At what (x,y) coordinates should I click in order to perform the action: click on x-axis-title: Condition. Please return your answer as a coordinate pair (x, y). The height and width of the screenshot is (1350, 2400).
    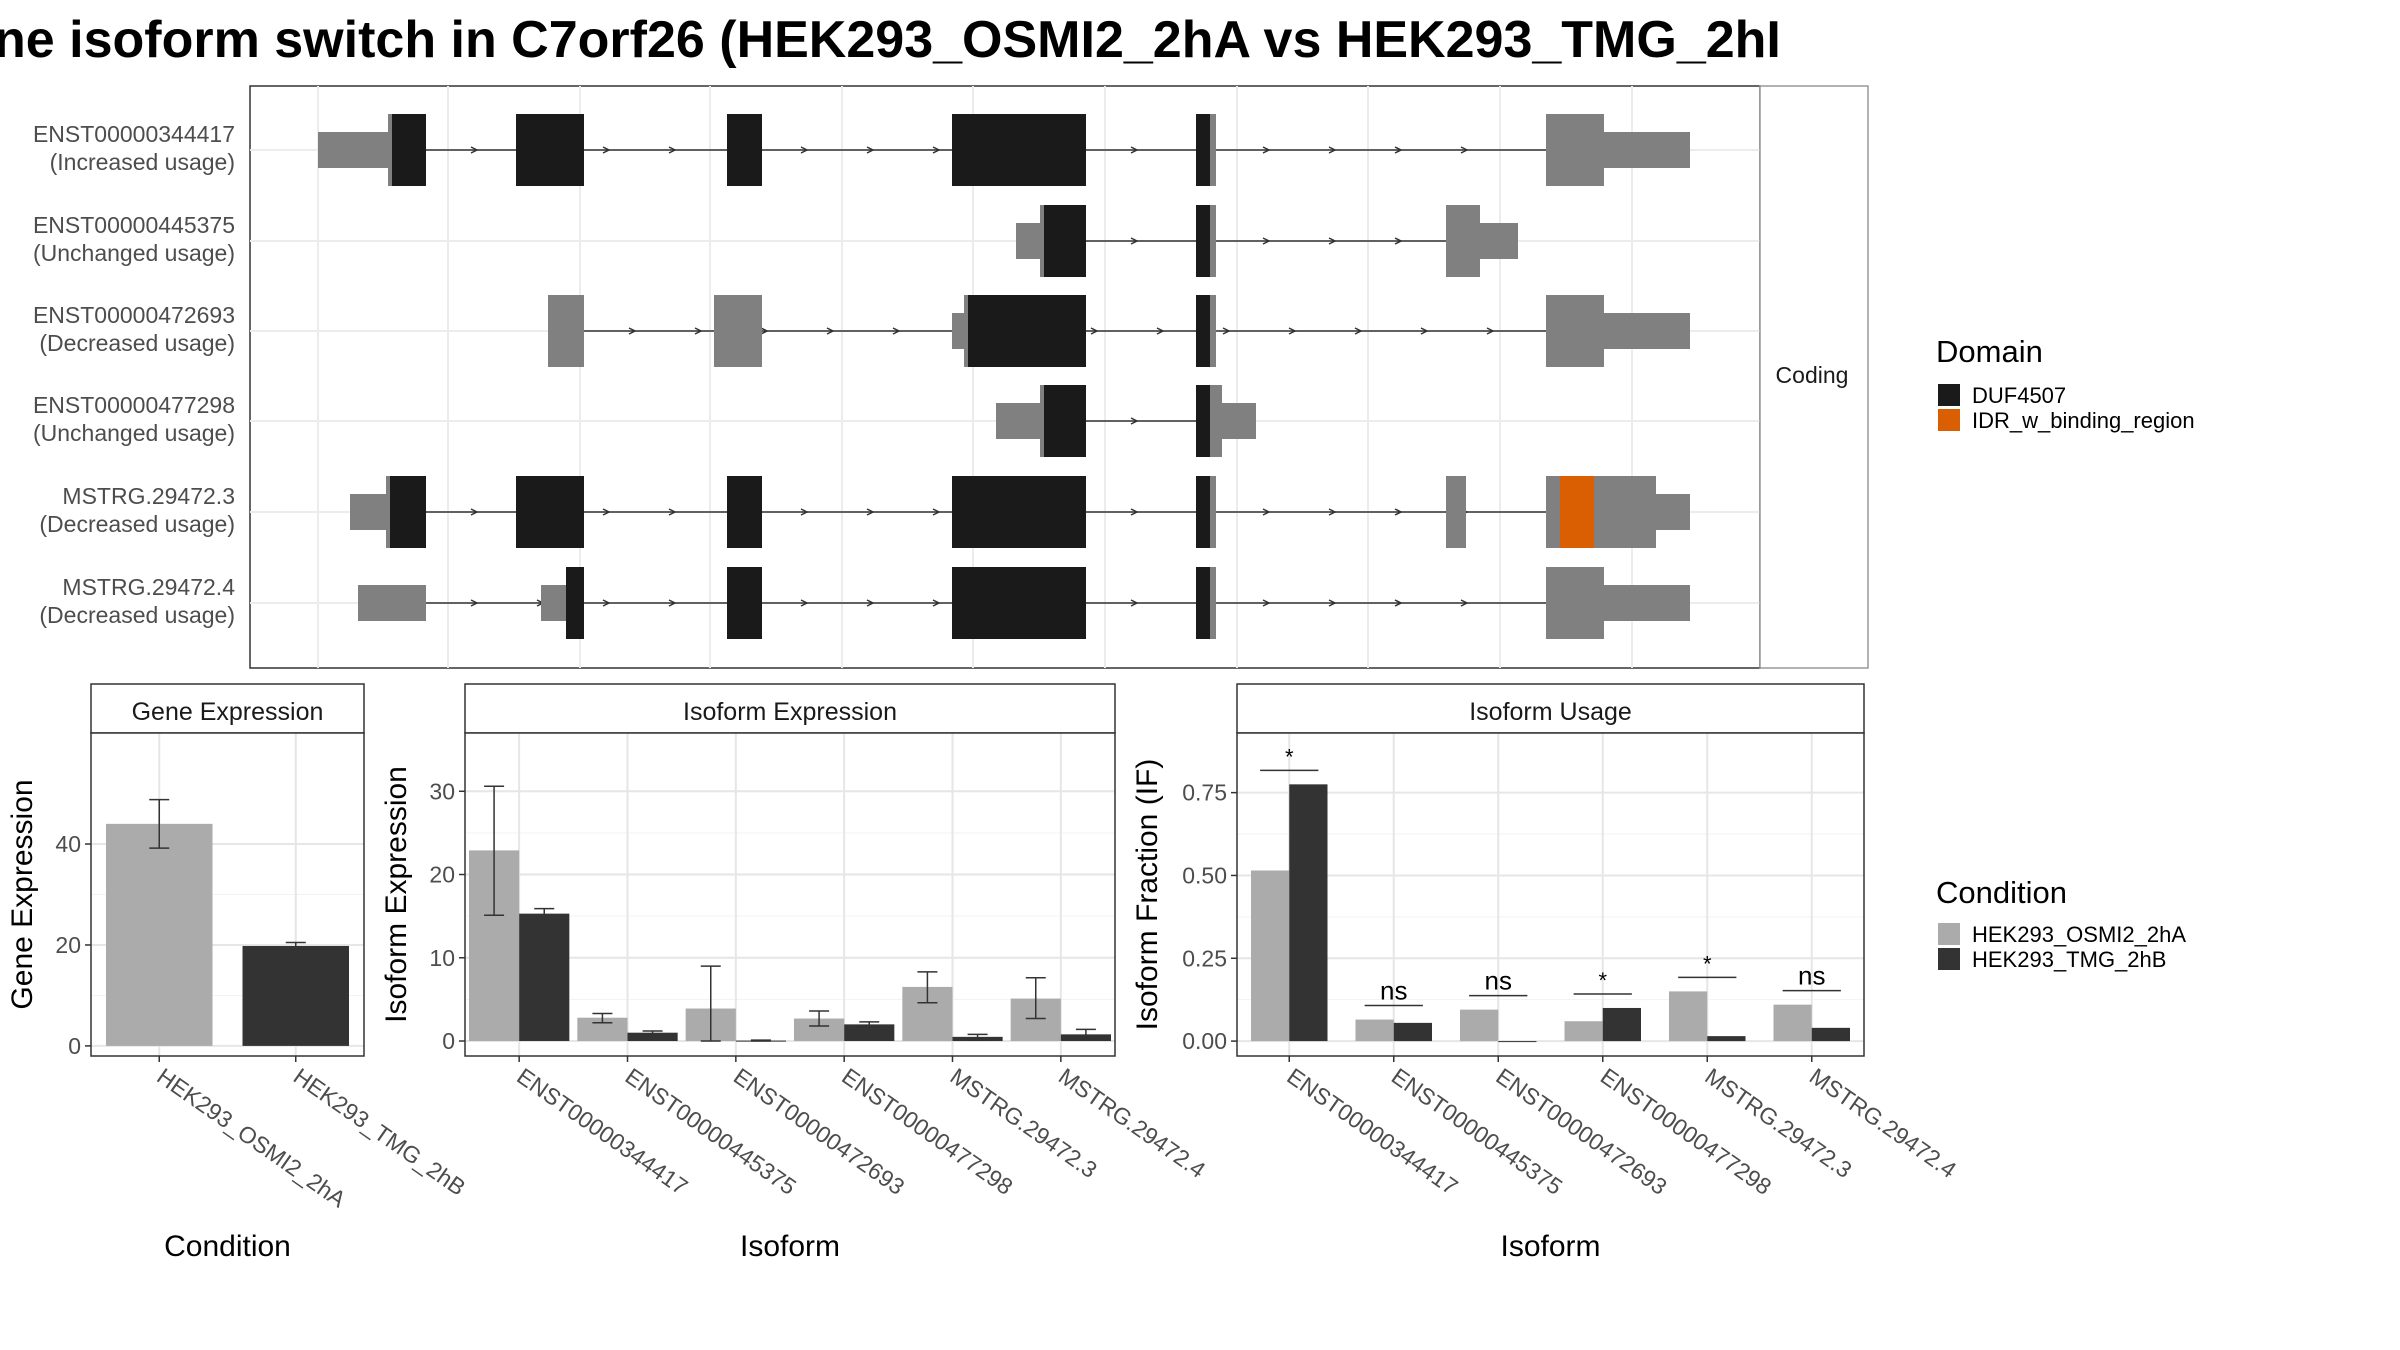
    Looking at the image, I should click on (227, 1246).